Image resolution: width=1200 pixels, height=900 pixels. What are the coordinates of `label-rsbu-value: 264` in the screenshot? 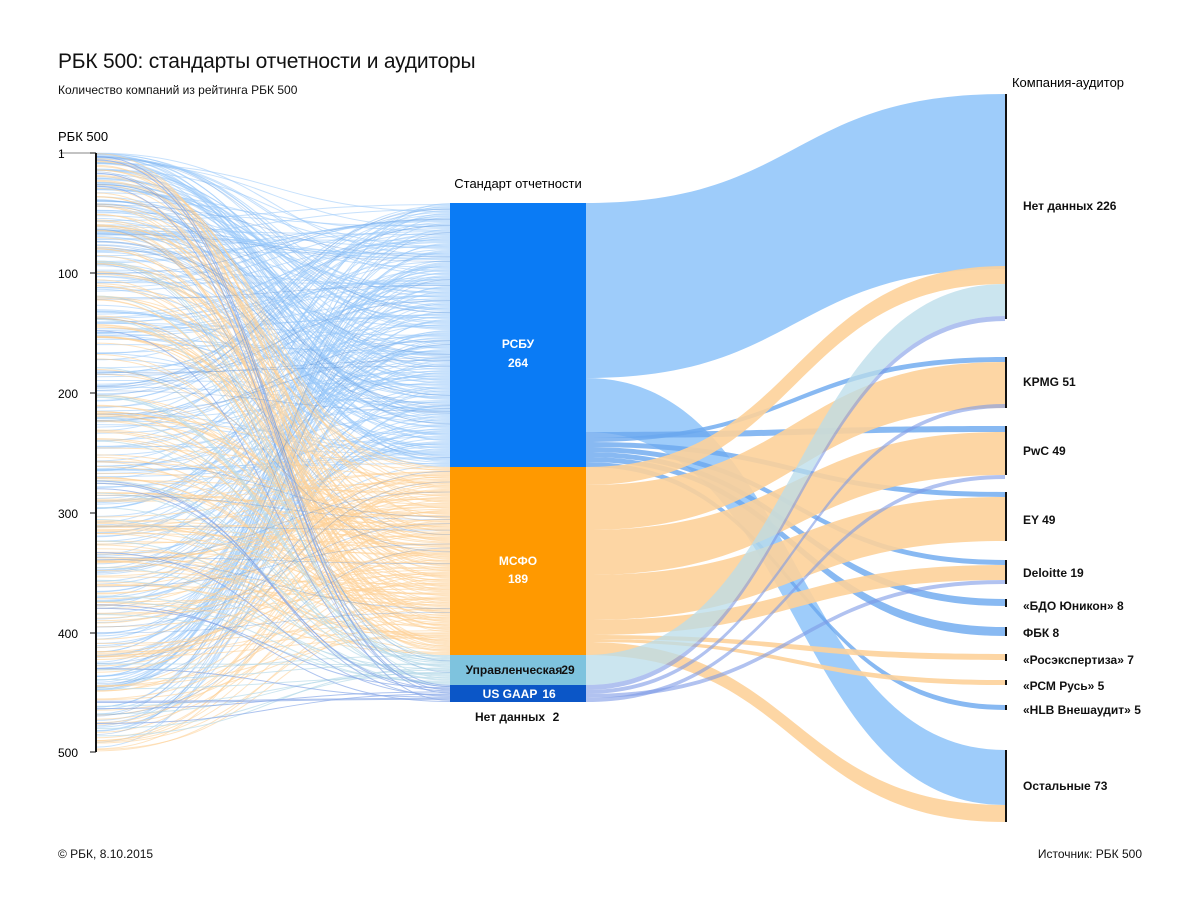 It's located at (518, 363).